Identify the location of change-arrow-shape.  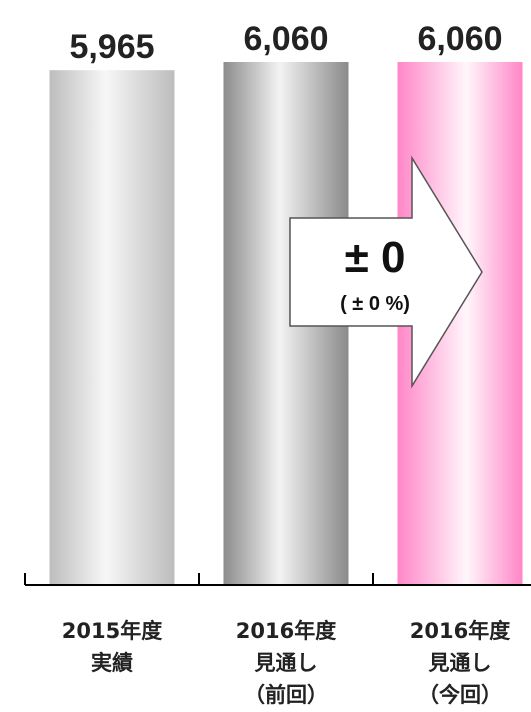
(386, 272).